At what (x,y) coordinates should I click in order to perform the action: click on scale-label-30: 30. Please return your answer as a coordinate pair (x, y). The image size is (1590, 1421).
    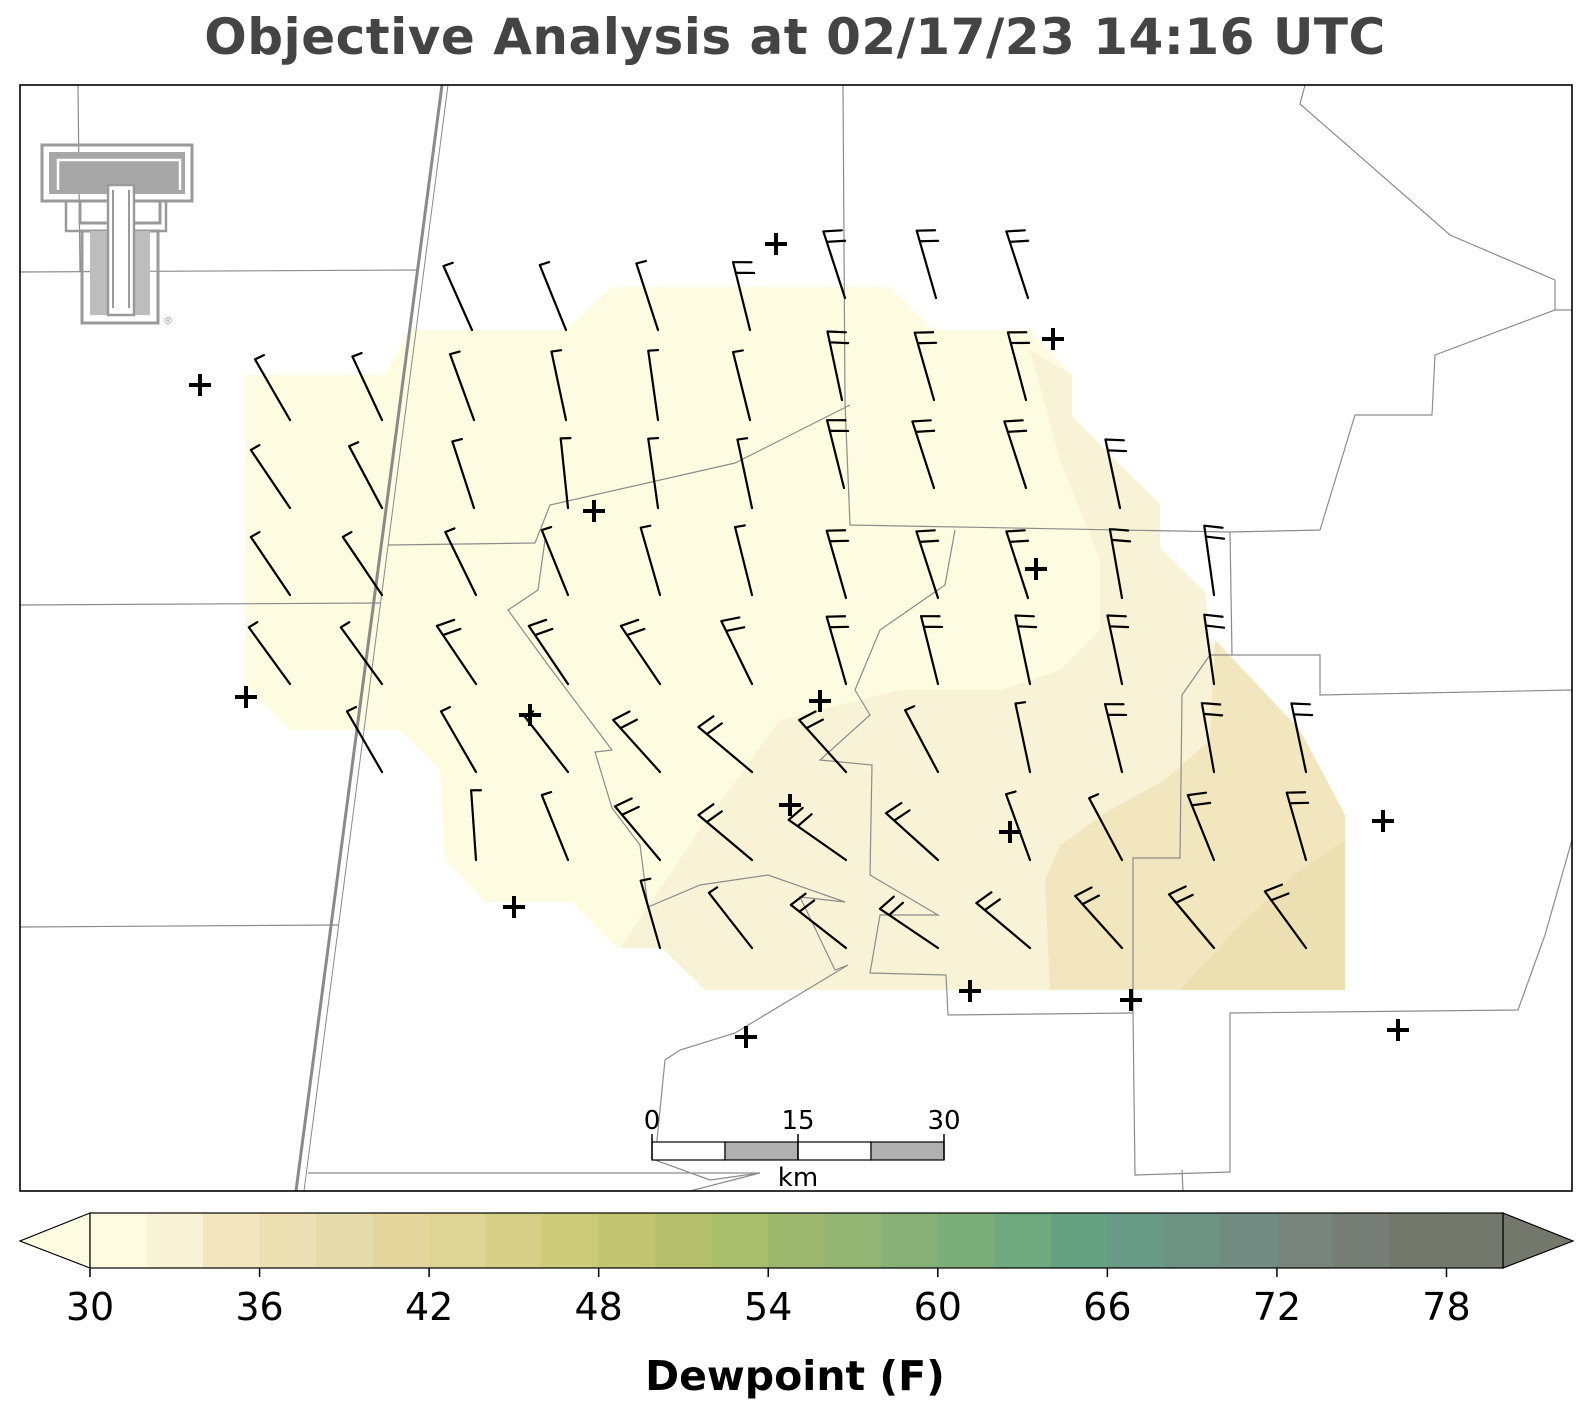
    Looking at the image, I should click on (943, 1121).